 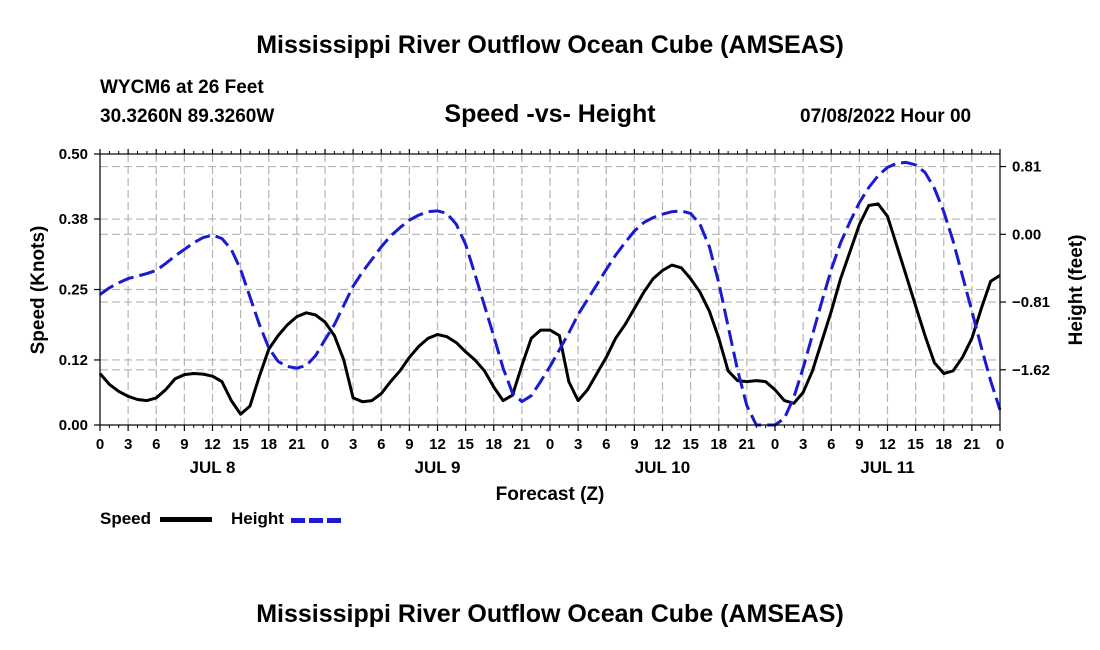 I want to click on y-right-tick-label: −0.81, so click(x=1031, y=302).